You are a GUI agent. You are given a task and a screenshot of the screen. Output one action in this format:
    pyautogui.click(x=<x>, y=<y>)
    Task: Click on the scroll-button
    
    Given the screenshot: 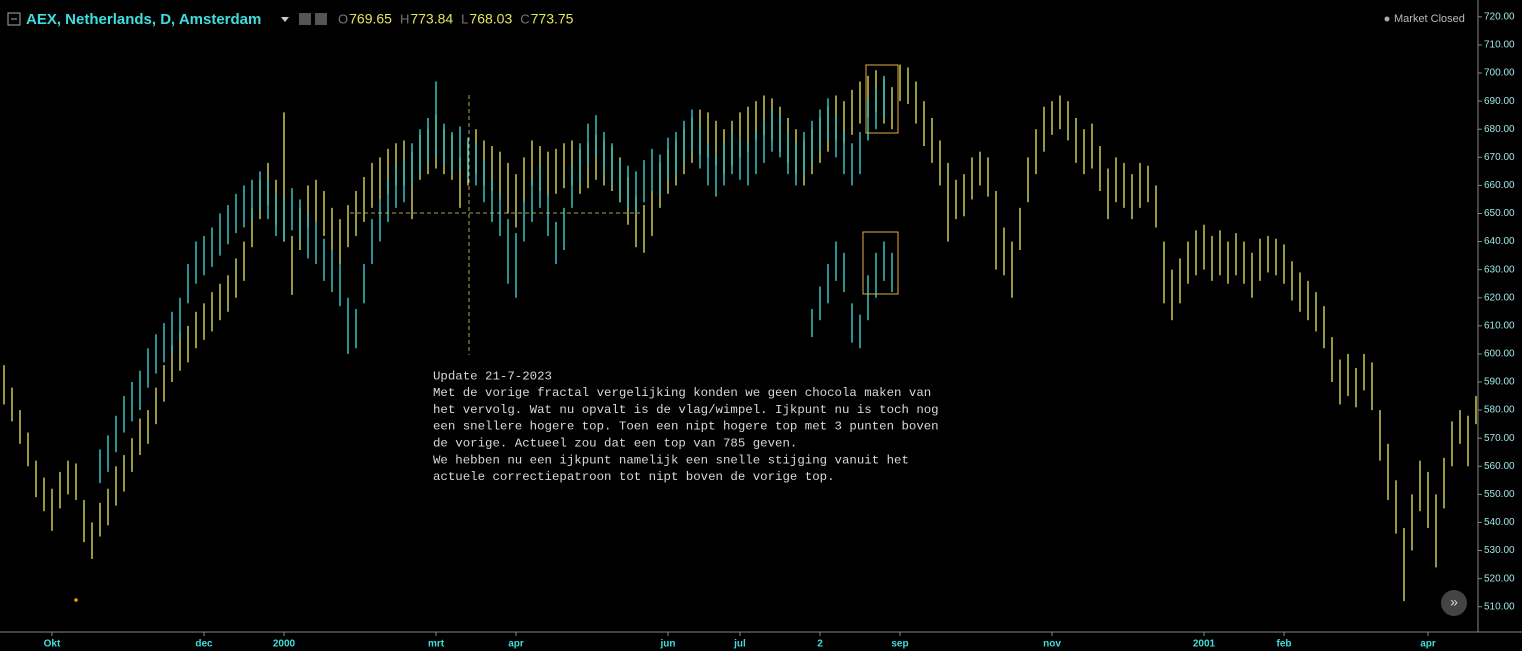 What is the action you would take?
    pyautogui.click(x=1454, y=603)
    